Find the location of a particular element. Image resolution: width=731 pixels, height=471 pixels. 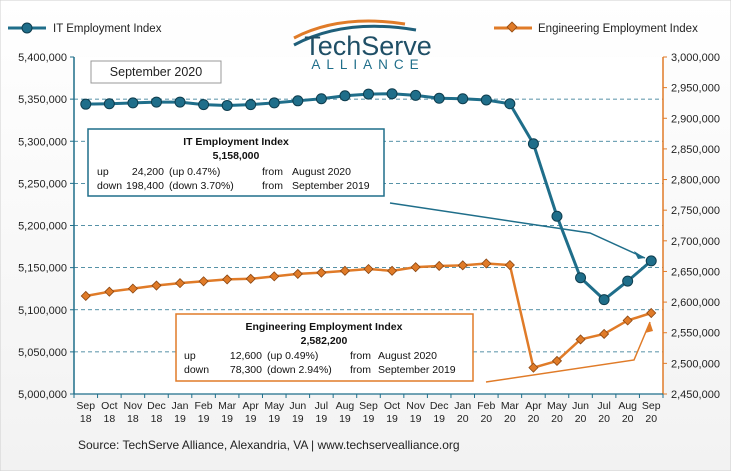

it-row2-dir: down is located at coordinates (109, 186).